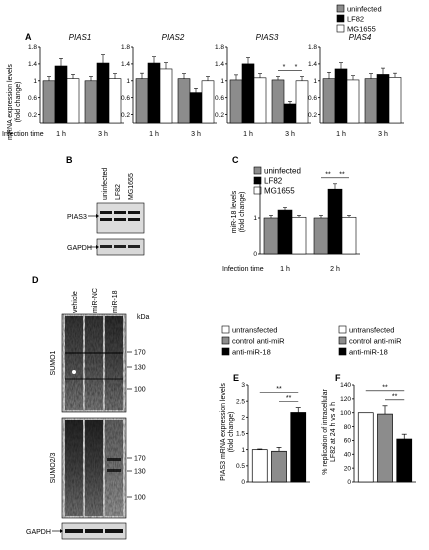 This screenshot has height=550, width=429. Describe the element at coordinates (173, 37) in the screenshot. I see `chart-title: PIAS2` at that location.